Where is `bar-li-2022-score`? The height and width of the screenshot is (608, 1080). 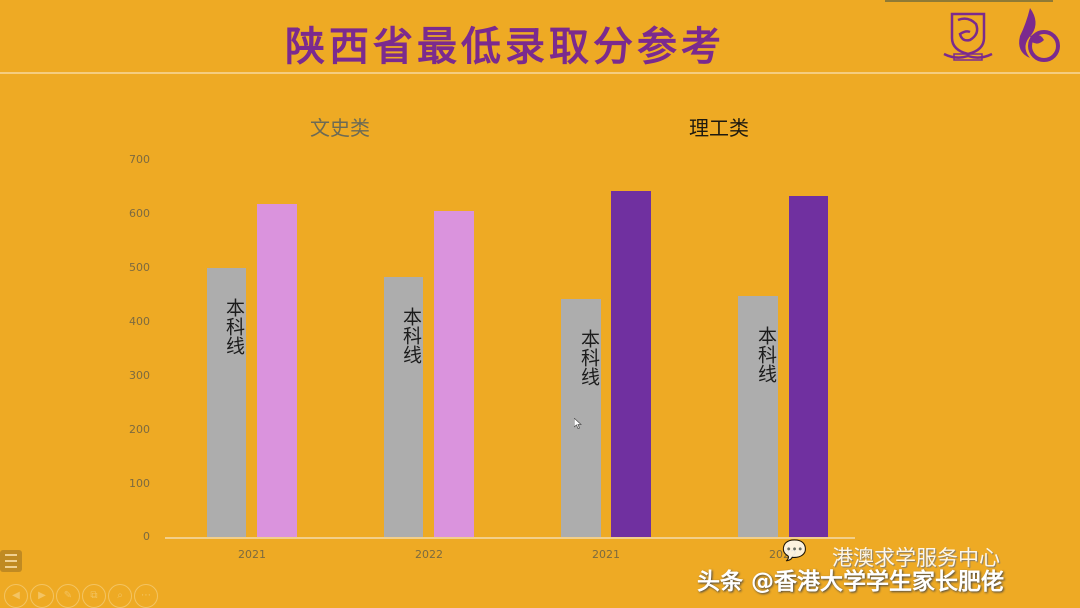 bar-li-2022-score is located at coordinates (808, 366).